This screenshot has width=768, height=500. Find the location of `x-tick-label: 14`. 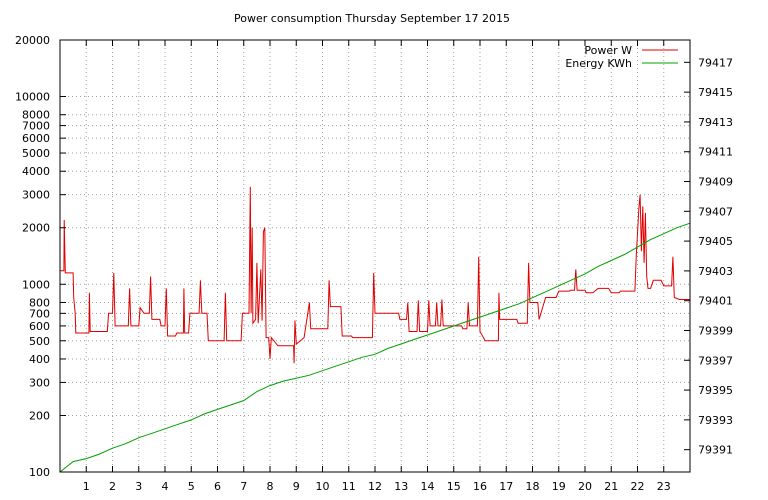

x-tick-label: 14 is located at coordinates (428, 486).